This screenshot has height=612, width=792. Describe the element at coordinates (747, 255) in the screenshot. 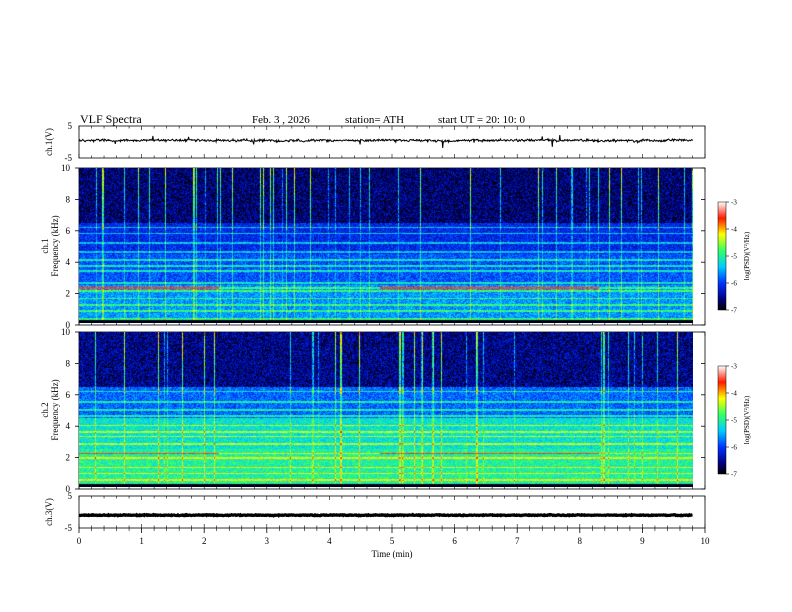

I see `ch1-colorbar-label: log(PSD)(V²/Hz)` at that location.